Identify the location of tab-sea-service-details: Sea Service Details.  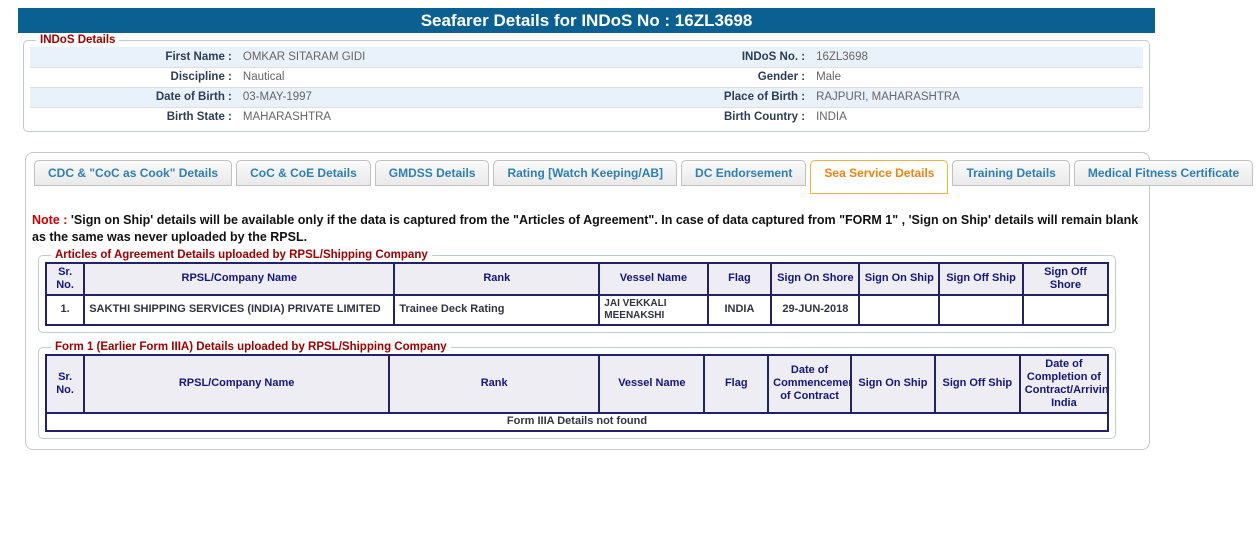
(879, 177).